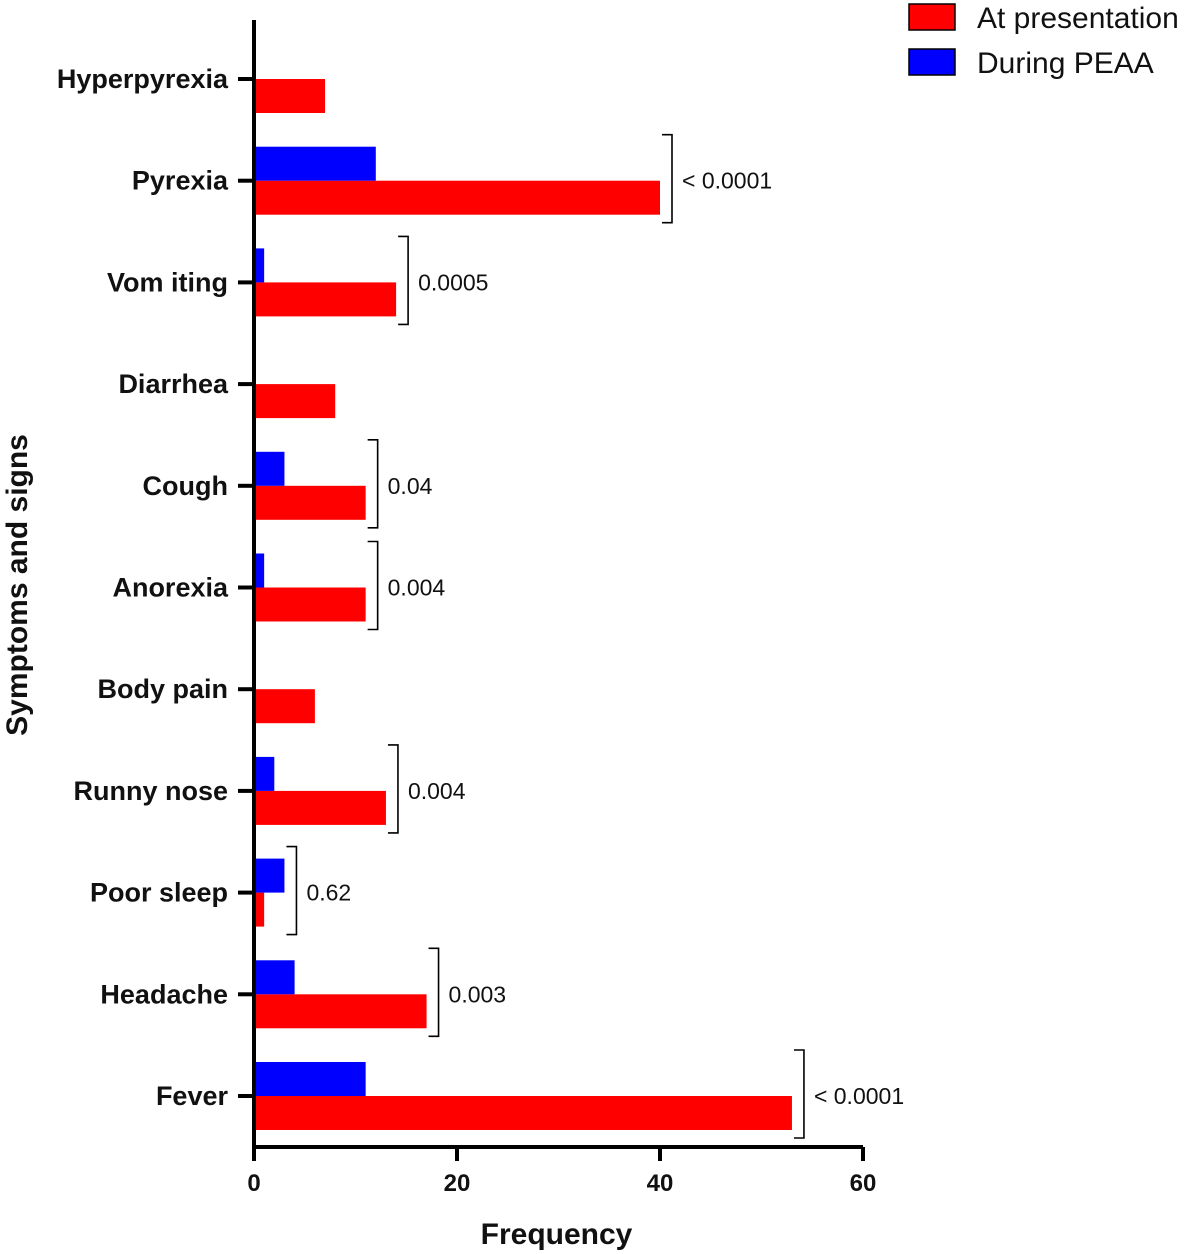 Image resolution: width=1200 pixels, height=1254 pixels. What do you see at coordinates (410, 486) in the screenshot?
I see `p-value-label: 0.04` at bounding box center [410, 486].